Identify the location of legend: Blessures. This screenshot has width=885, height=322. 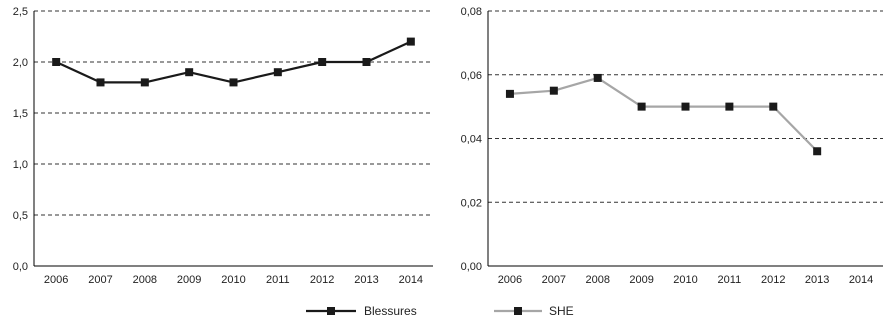
(361, 311).